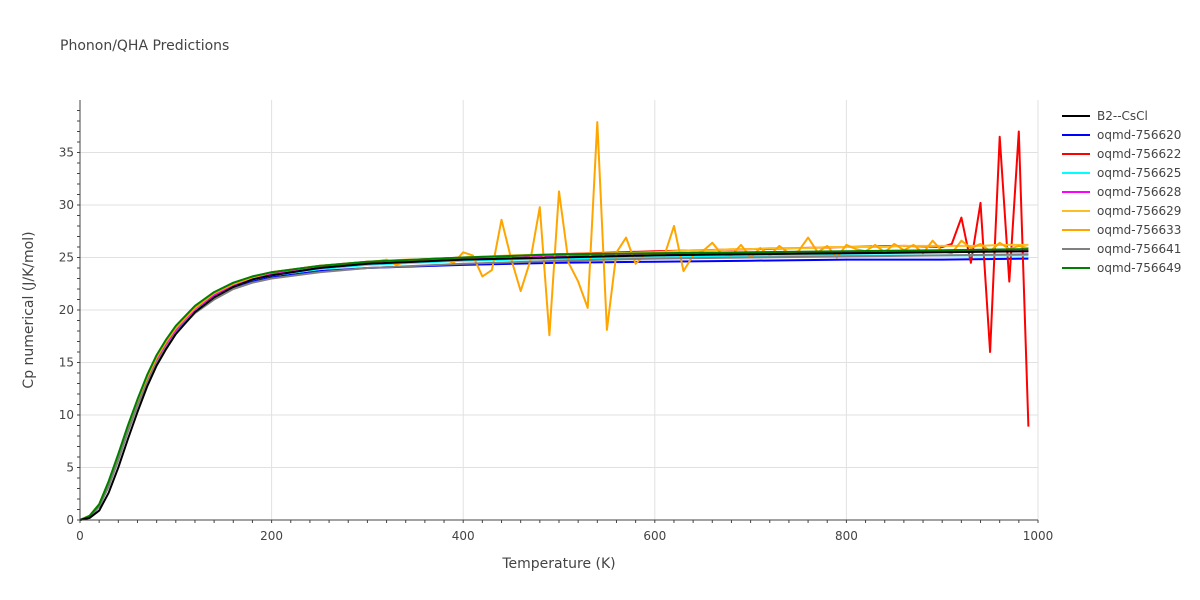 Image resolution: width=1200 pixels, height=600 pixels. I want to click on y-tick-label: 5, so click(70, 468).